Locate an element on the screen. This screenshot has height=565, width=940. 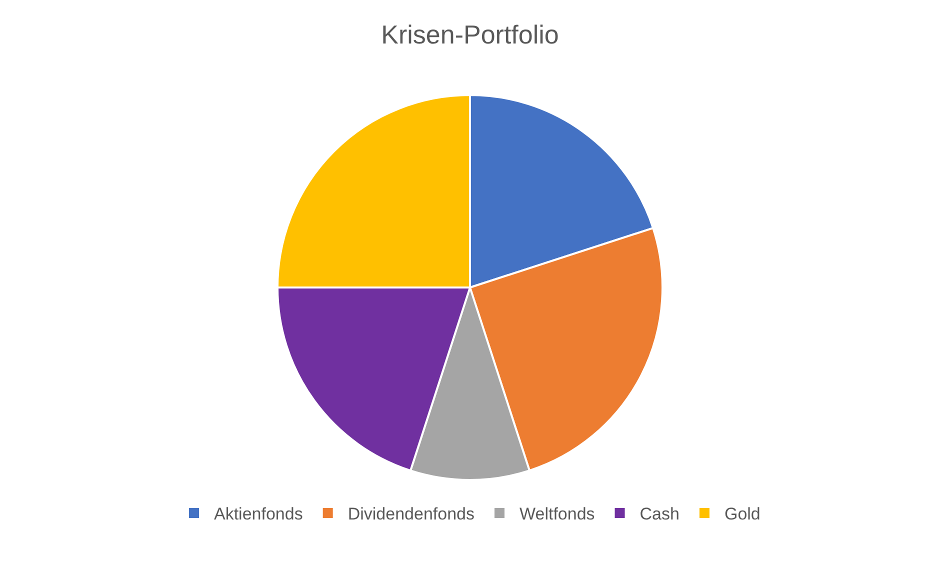
legend-label: Dividendenfonds is located at coordinates (411, 514).